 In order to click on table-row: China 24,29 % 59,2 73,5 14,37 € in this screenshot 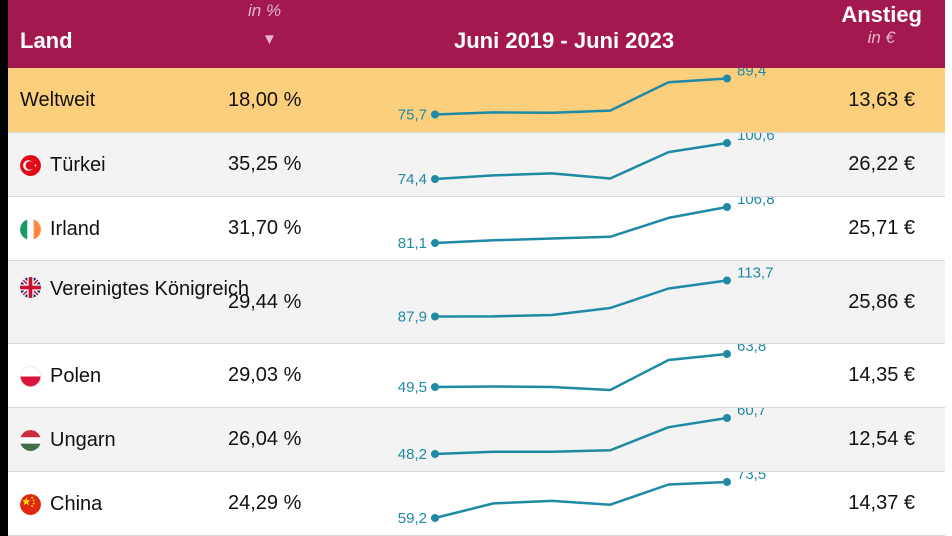, I will do `click(476, 504)`.